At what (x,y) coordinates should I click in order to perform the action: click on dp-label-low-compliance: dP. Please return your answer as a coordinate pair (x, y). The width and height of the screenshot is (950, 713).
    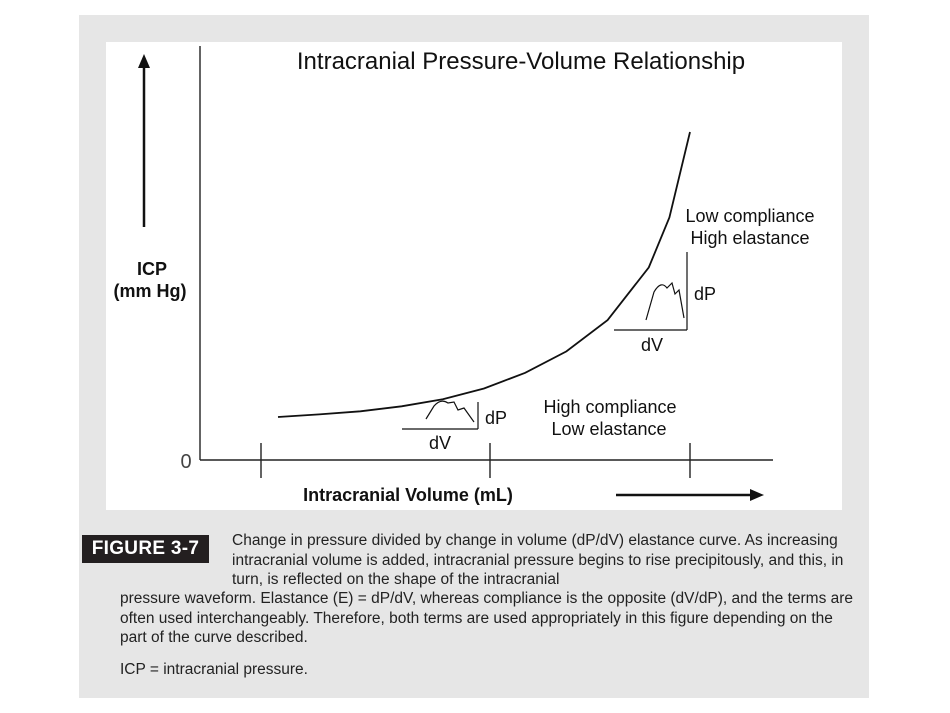
    Looking at the image, I should click on (705, 294).